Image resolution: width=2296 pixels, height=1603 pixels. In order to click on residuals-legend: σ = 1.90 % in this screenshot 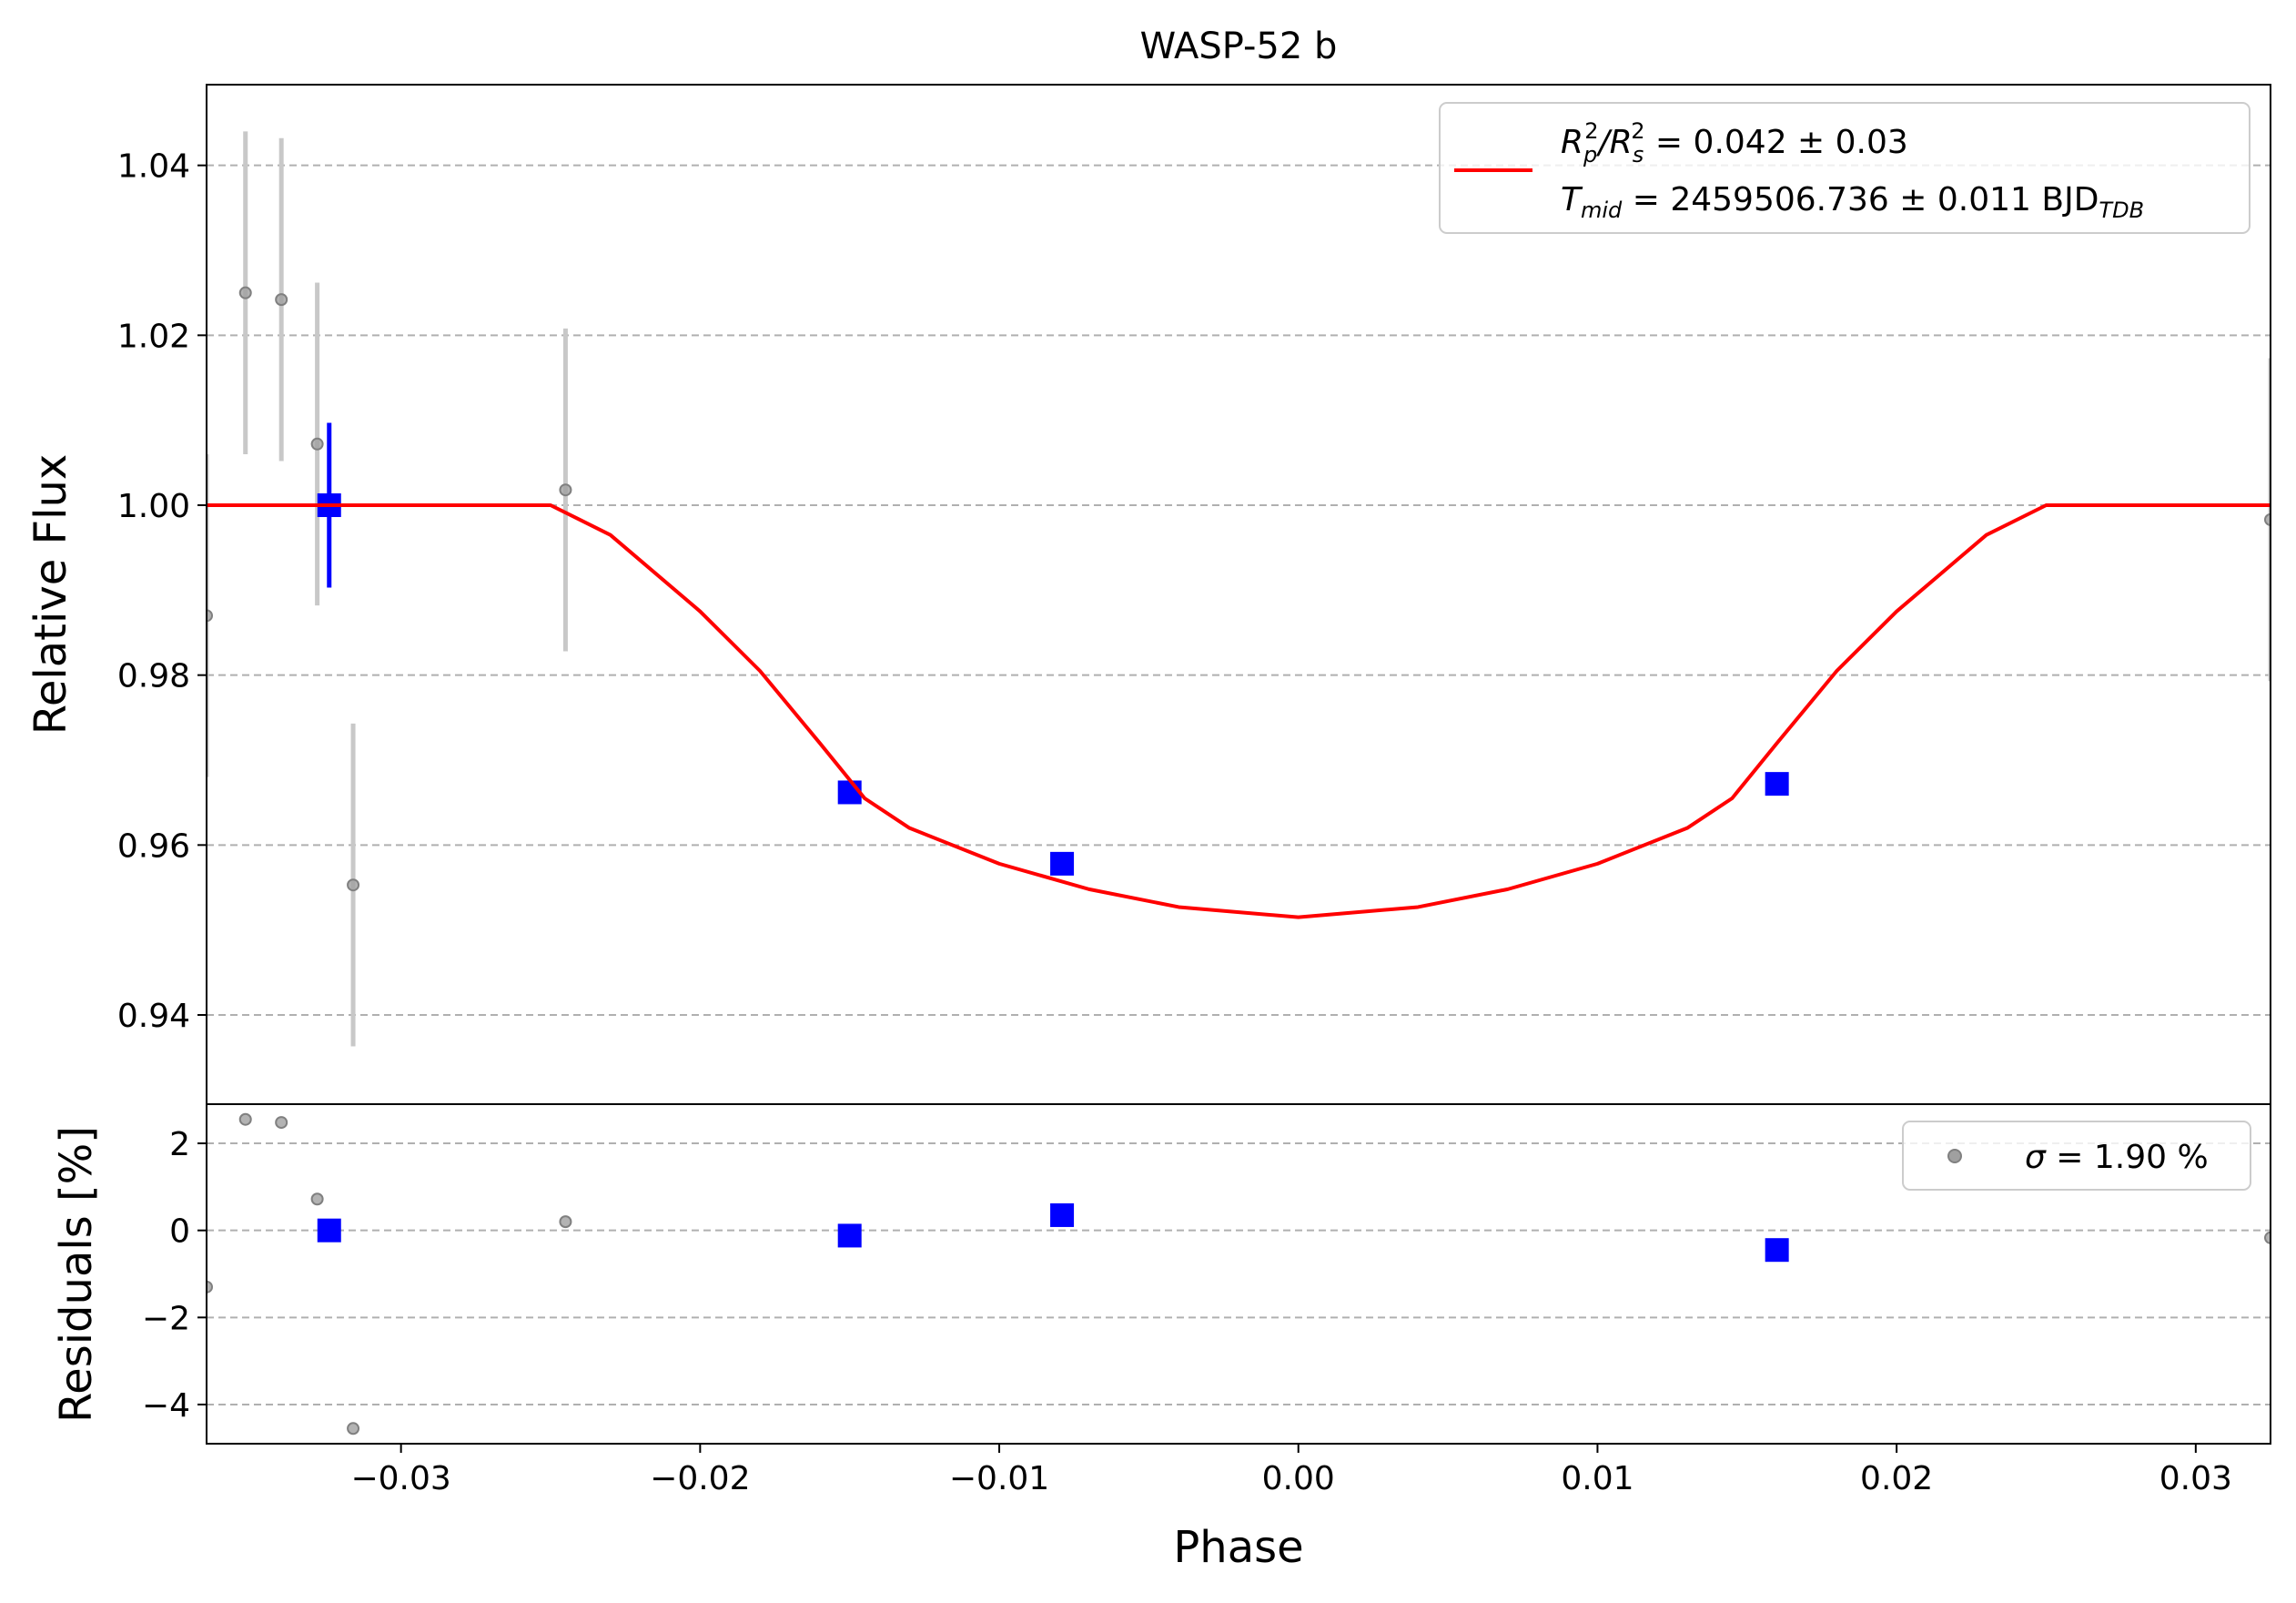, I will do `click(2077, 1156)`.